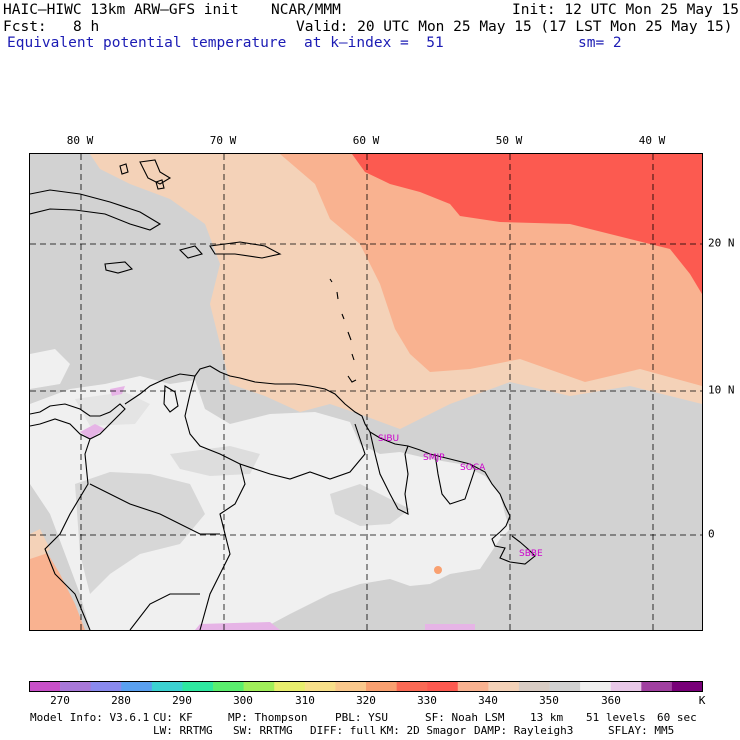 The image size is (740, 740). Describe the element at coordinates (549, 700) in the screenshot. I see `colorbar-label-350: 350` at that location.